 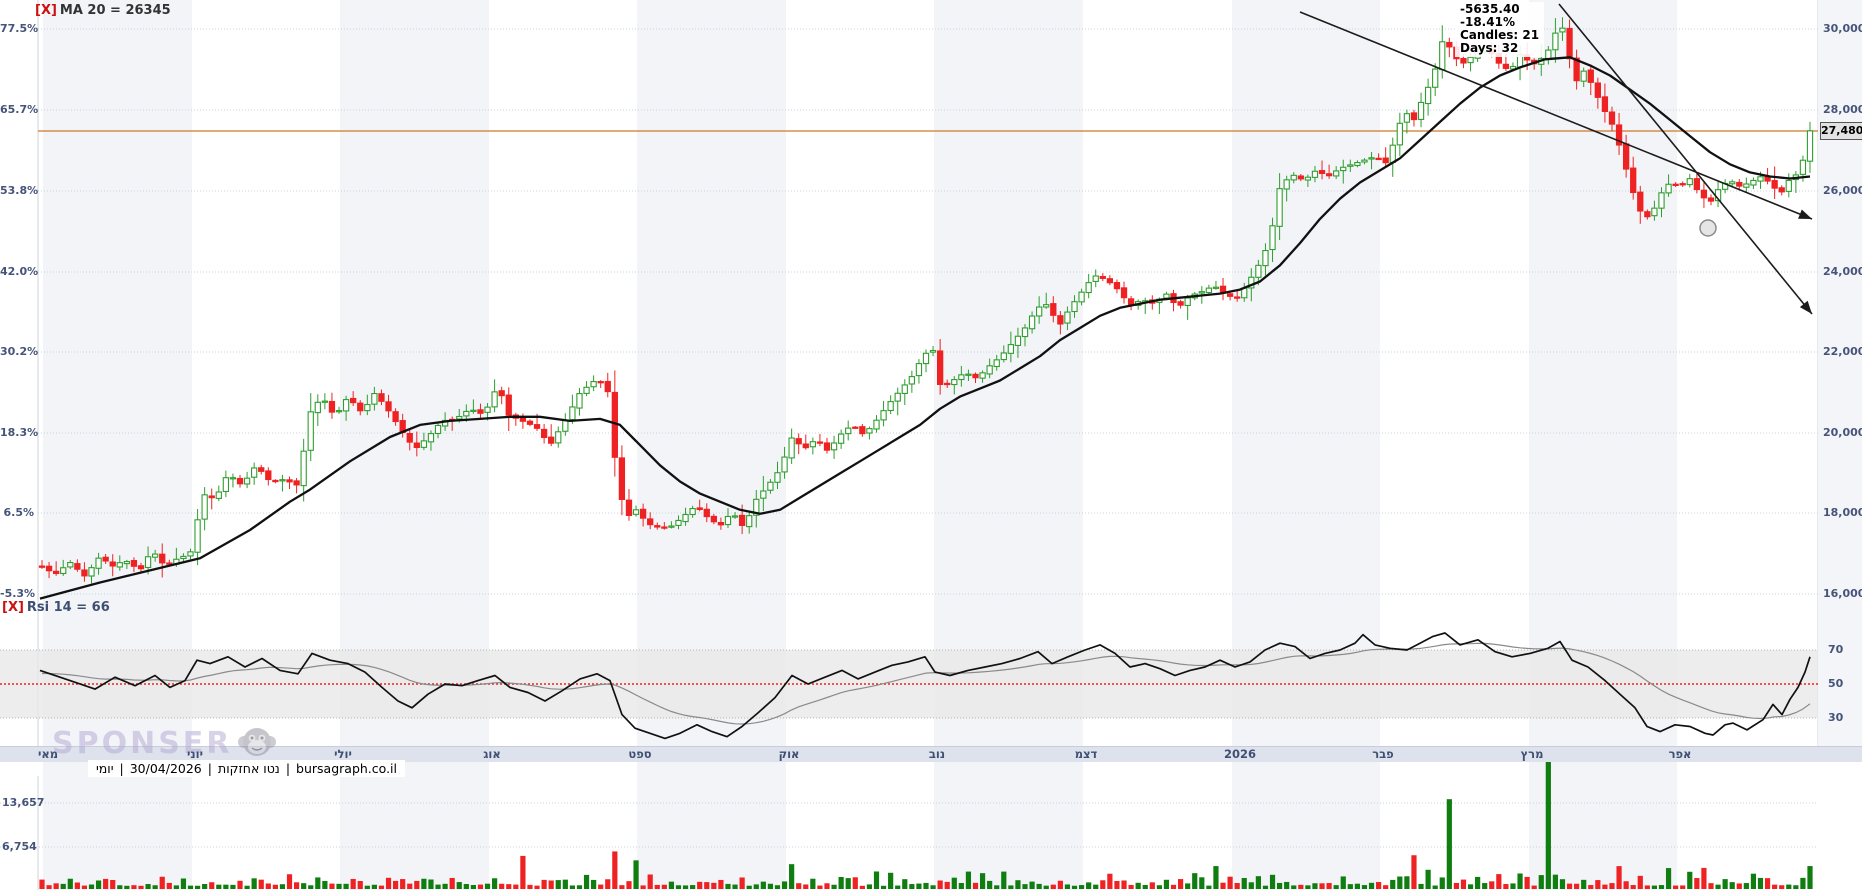 What do you see at coordinates (1556, 115) in the screenshot?
I see `trend-line` at bounding box center [1556, 115].